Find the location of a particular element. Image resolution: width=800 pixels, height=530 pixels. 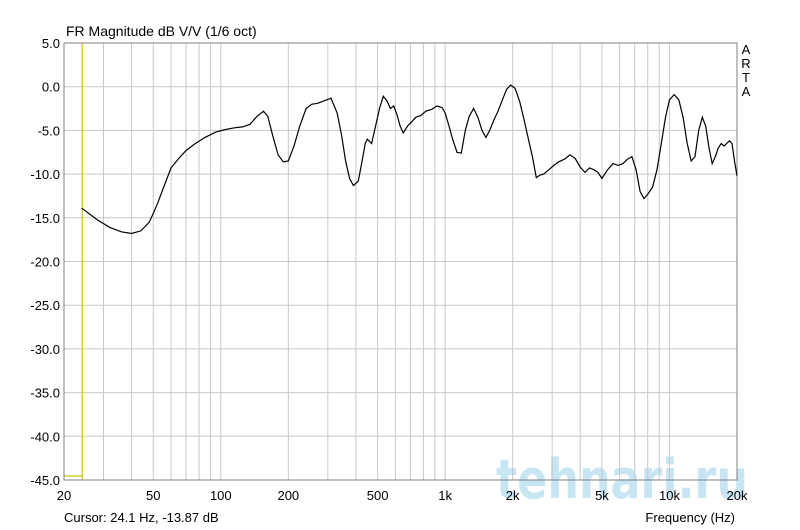

x-tick-label: 50 is located at coordinates (153, 495).